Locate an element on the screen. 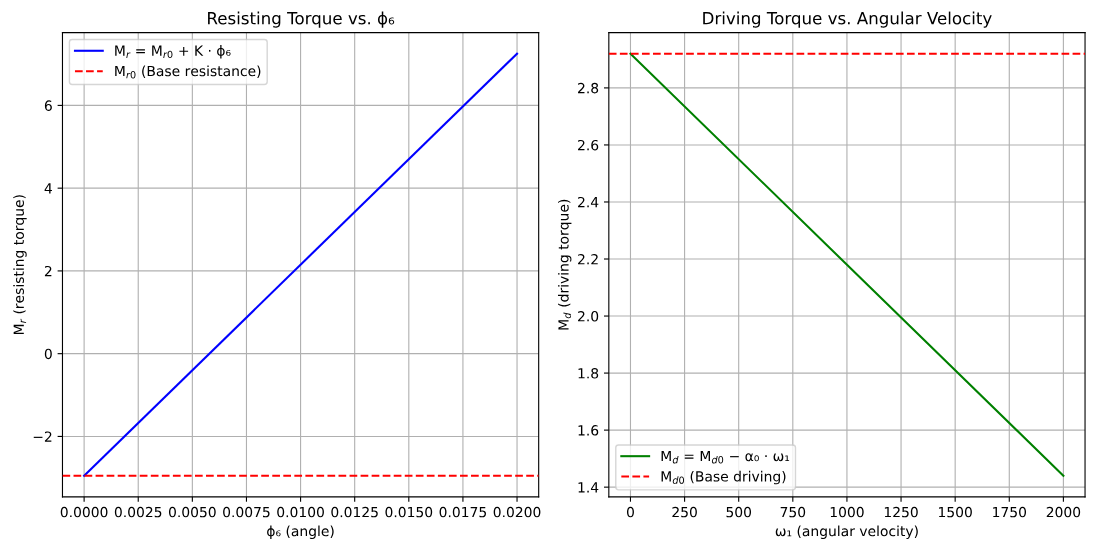  x-tick-label: 1000 is located at coordinates (847, 512).